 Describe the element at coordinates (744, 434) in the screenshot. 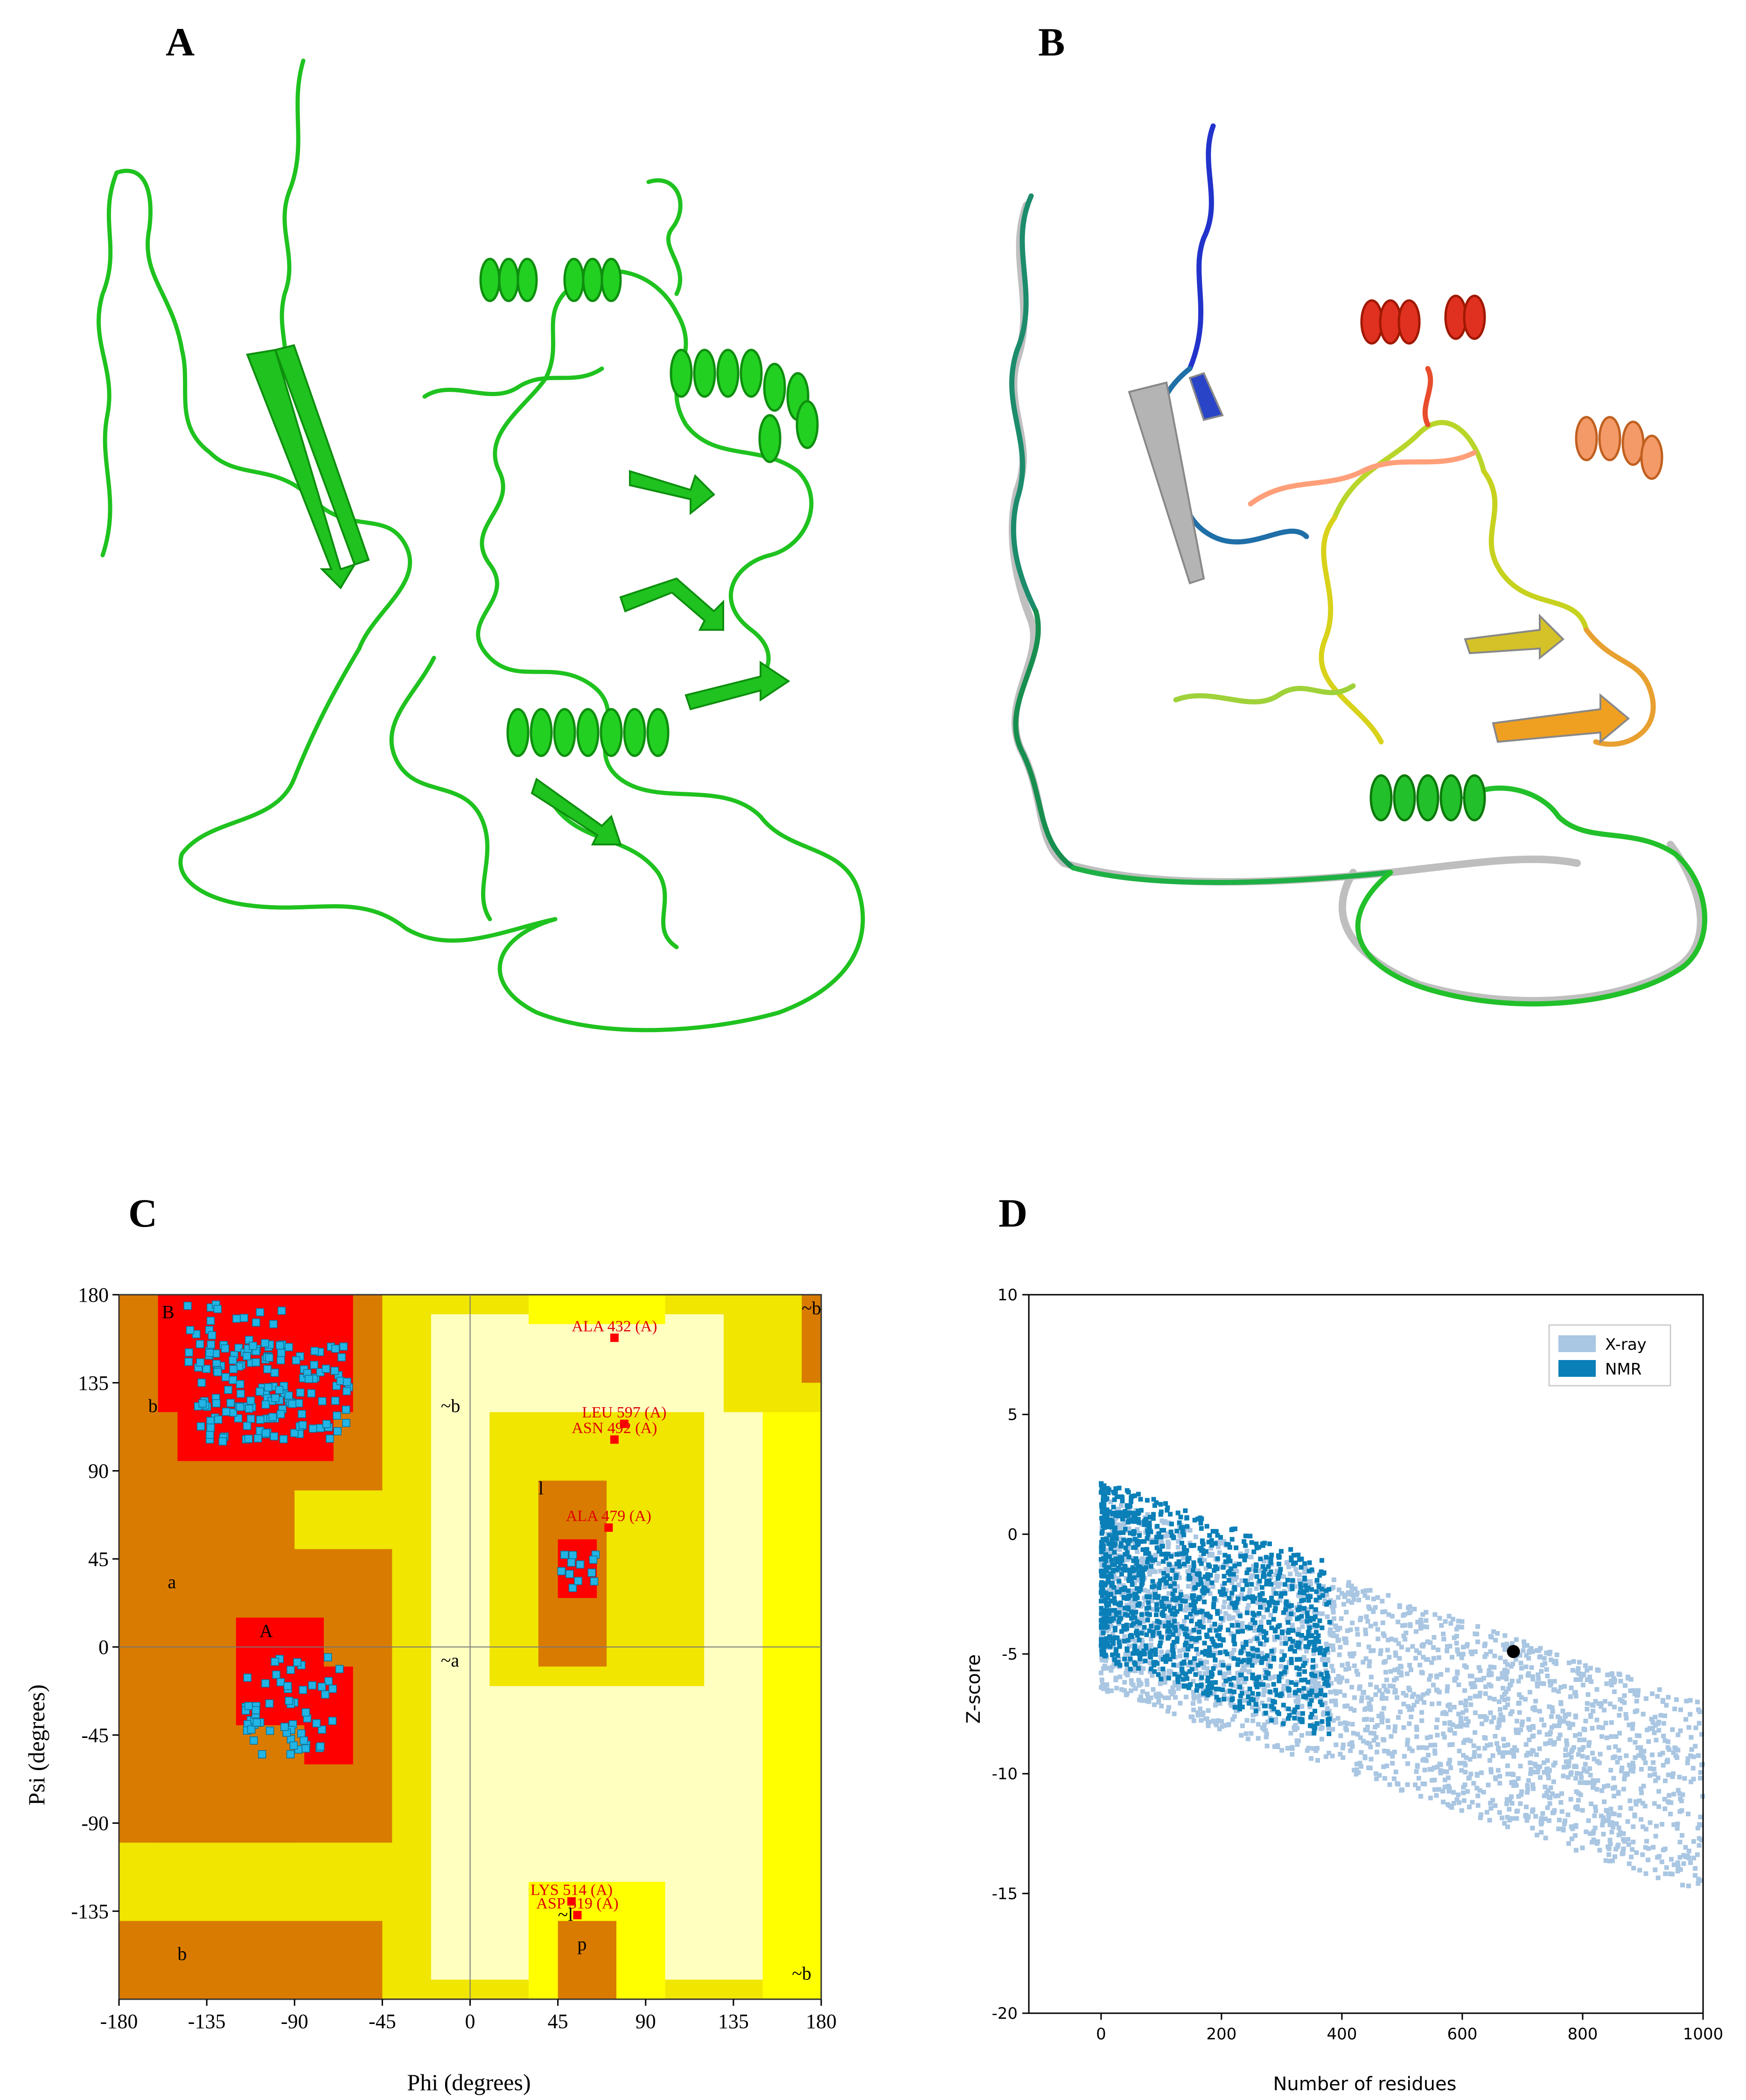

I see `coil-segment` at that location.